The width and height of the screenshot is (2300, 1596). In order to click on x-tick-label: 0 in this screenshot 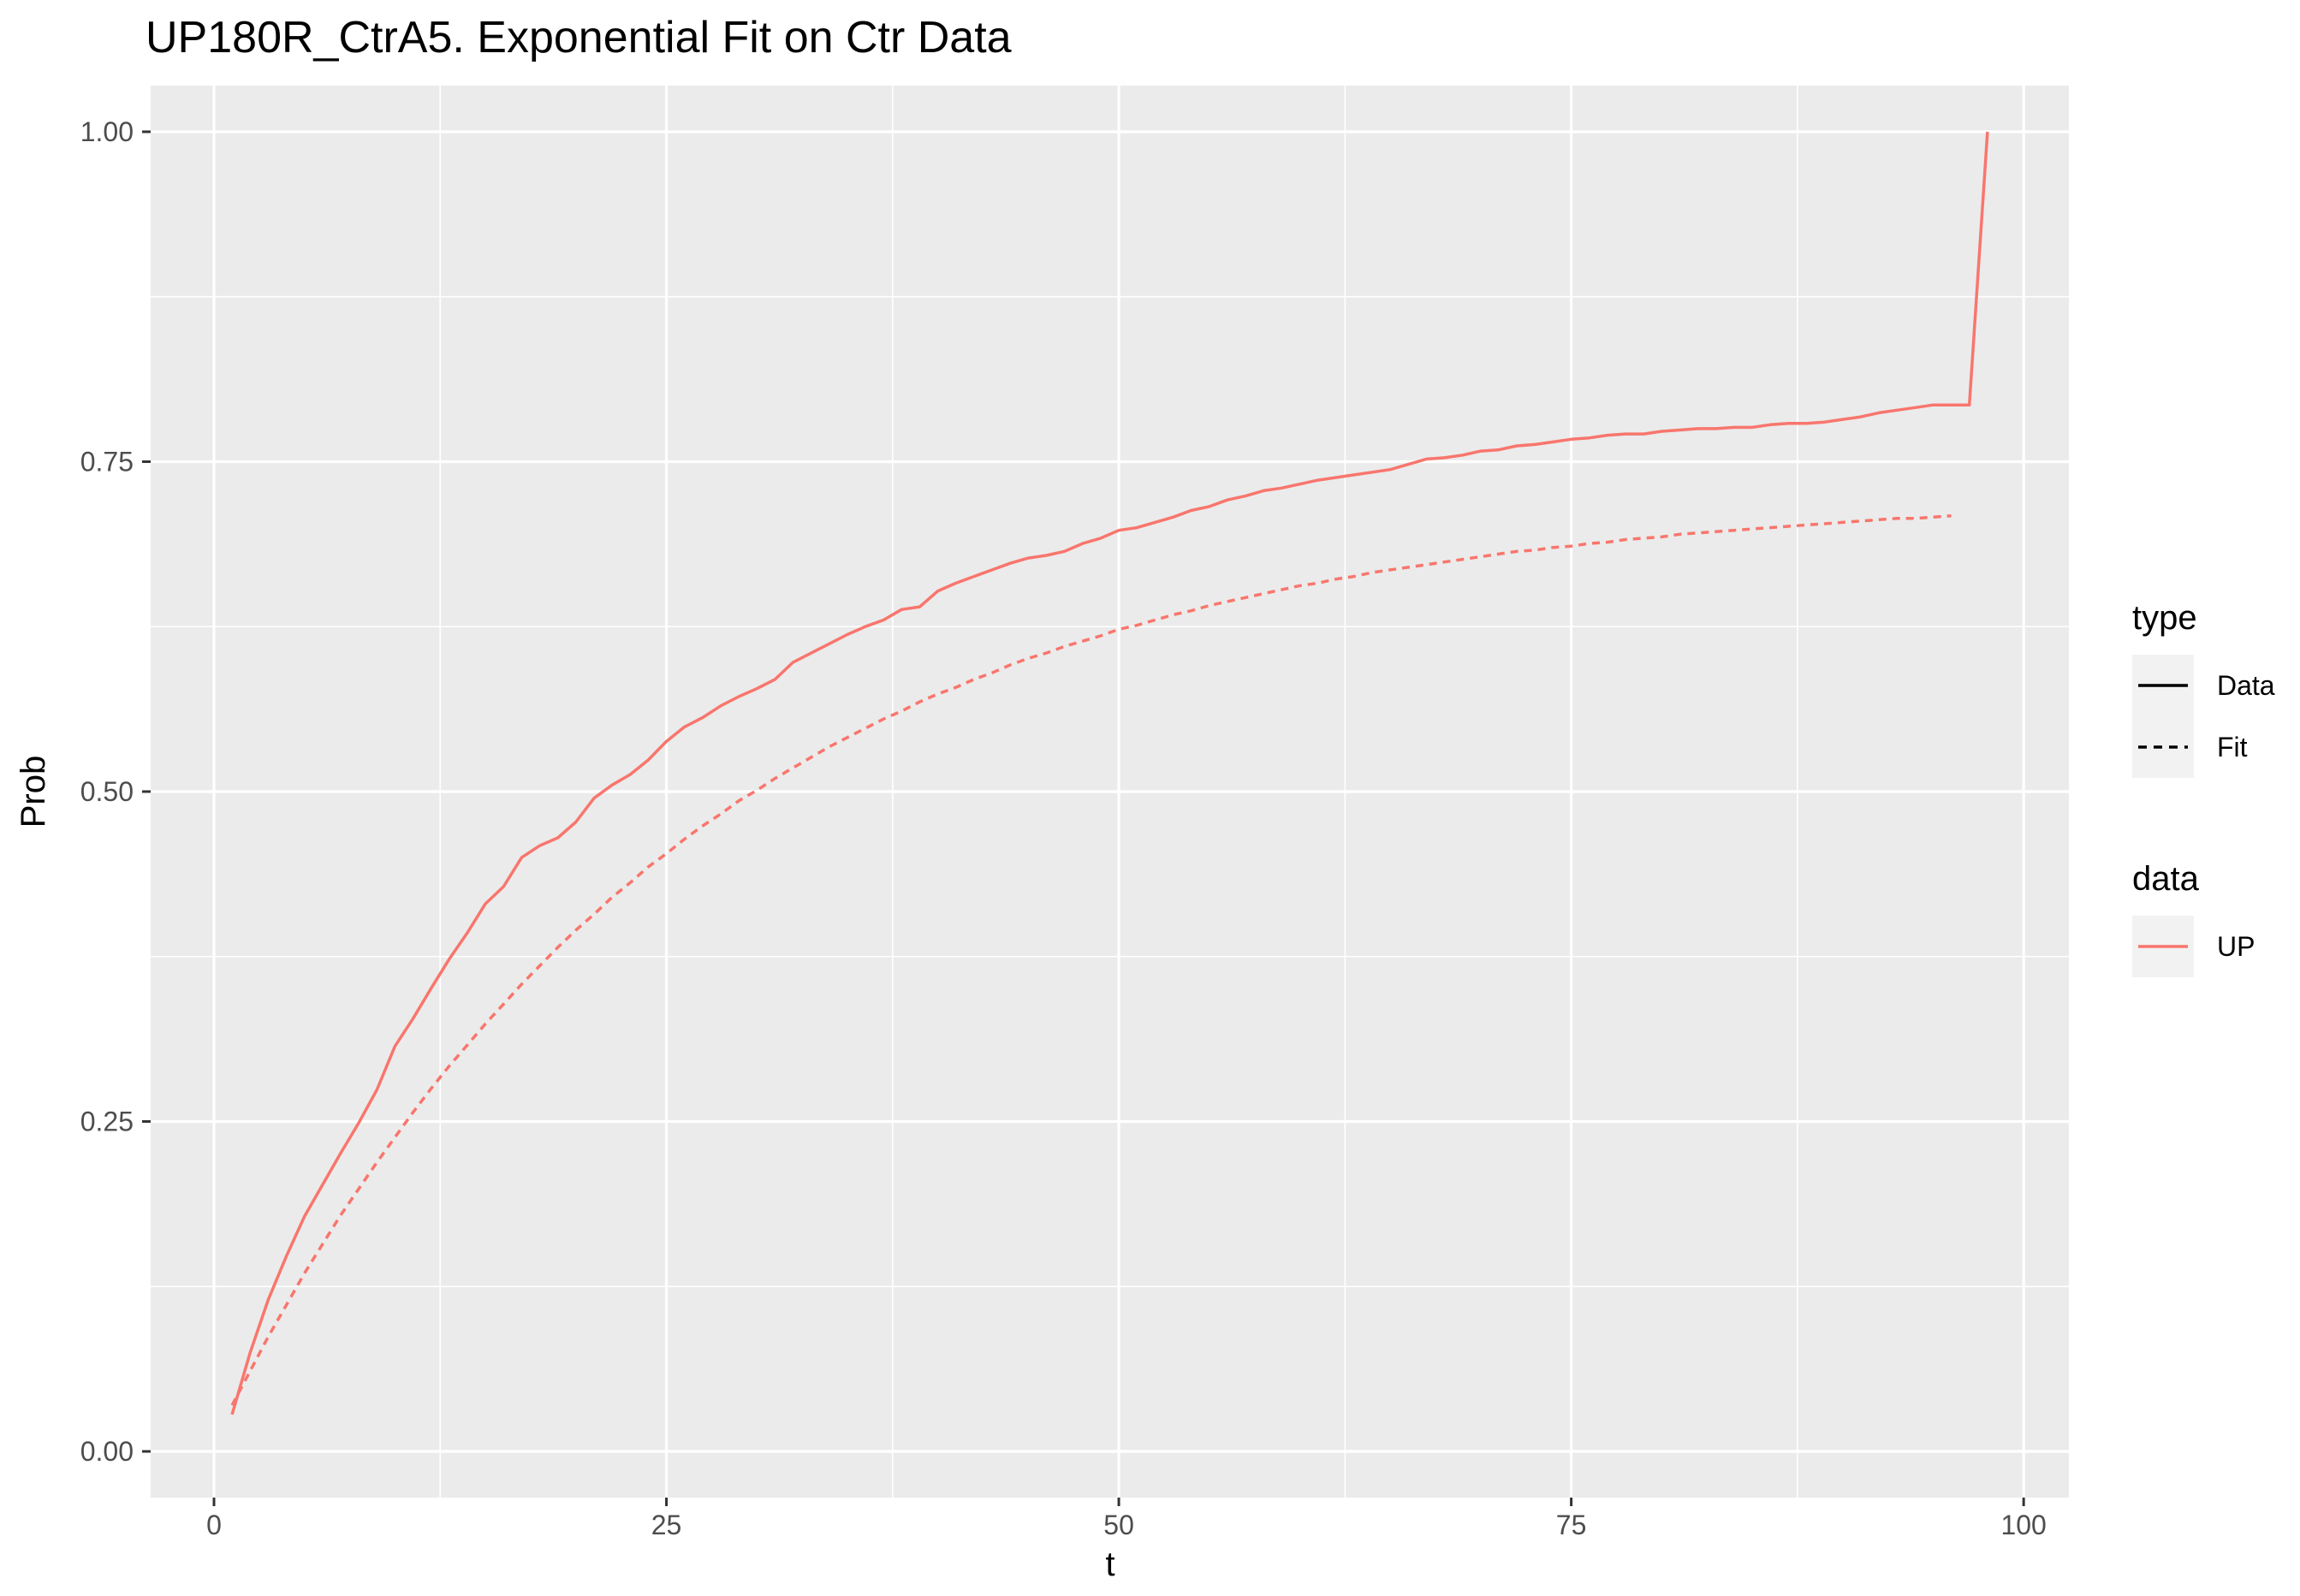, I will do `click(214, 1525)`.